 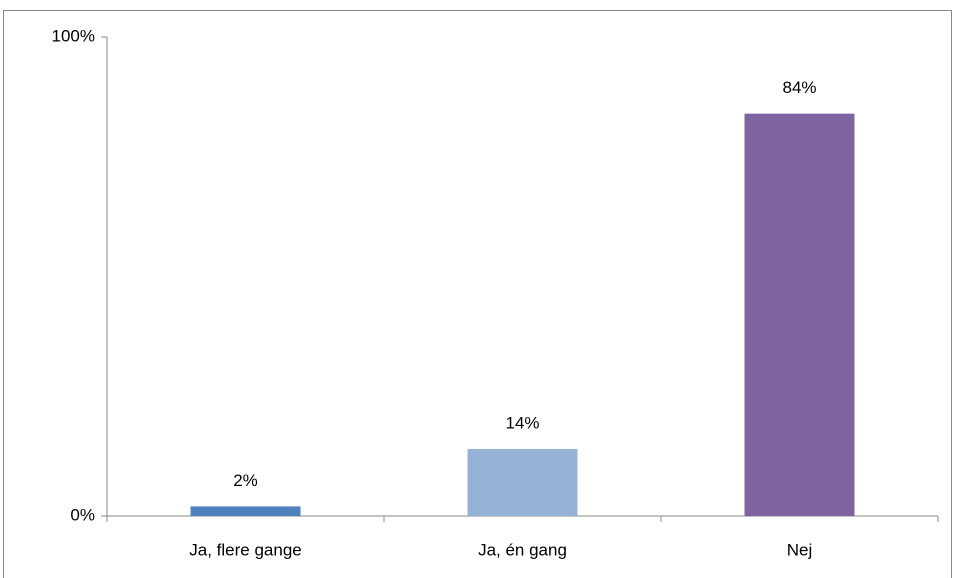 What do you see at coordinates (522, 549) in the screenshot?
I see `x-tick-label: Ja, én gang` at bounding box center [522, 549].